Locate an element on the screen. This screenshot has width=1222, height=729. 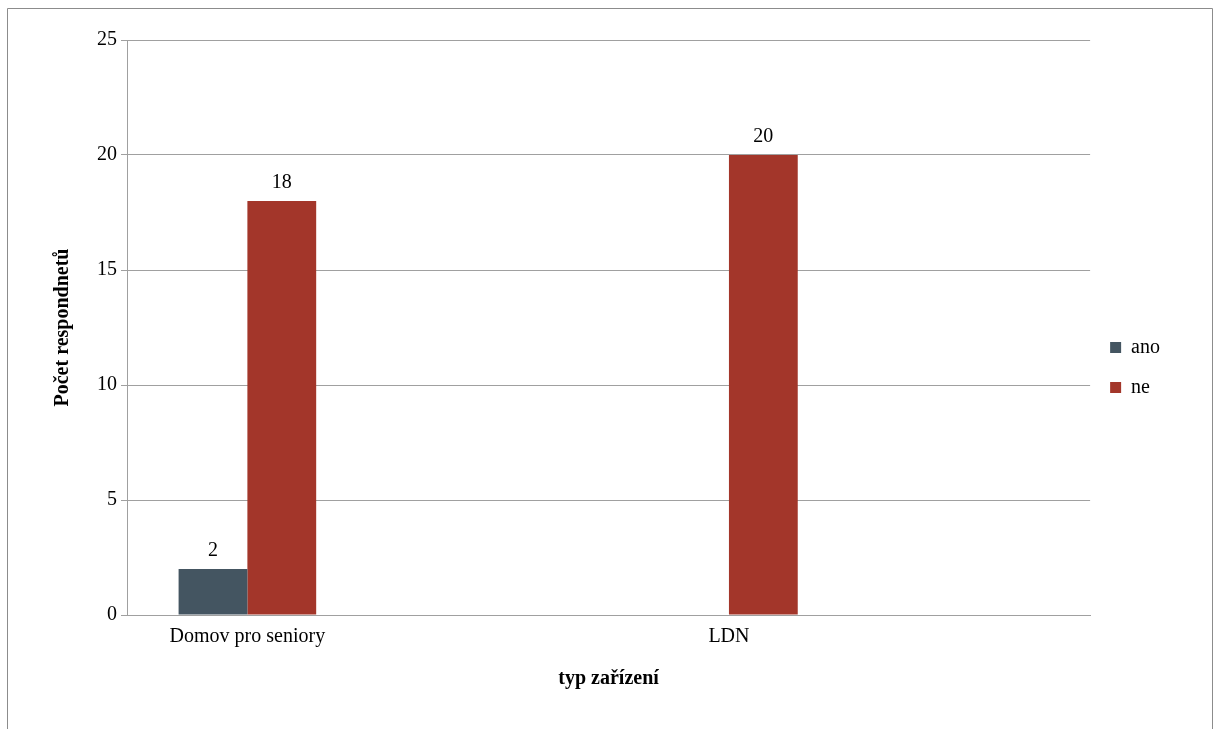
y-axis-title: Počet respondnetů is located at coordinates (62, 327).